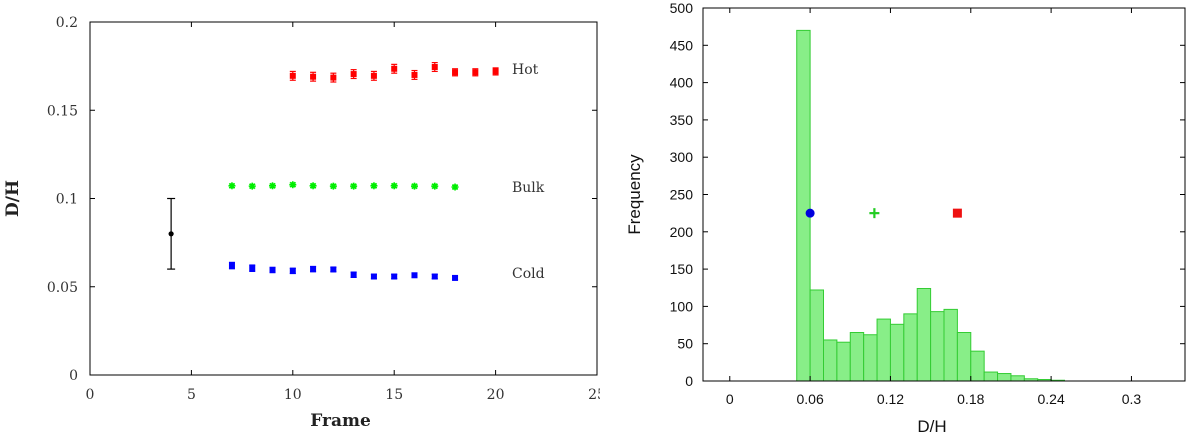  Describe the element at coordinates (343, 186) in the screenshot. I see `series-bulk` at that location.